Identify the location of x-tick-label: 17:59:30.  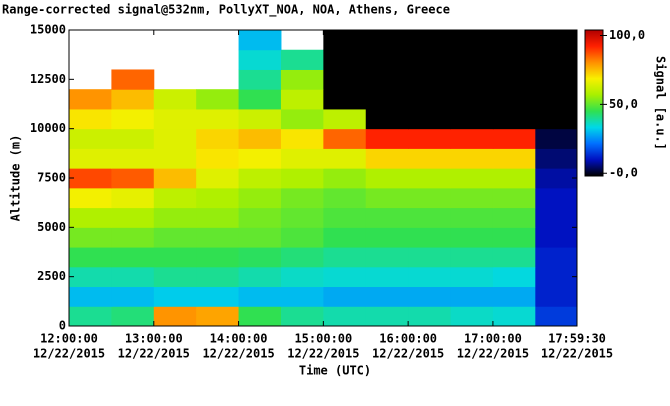
(577, 339).